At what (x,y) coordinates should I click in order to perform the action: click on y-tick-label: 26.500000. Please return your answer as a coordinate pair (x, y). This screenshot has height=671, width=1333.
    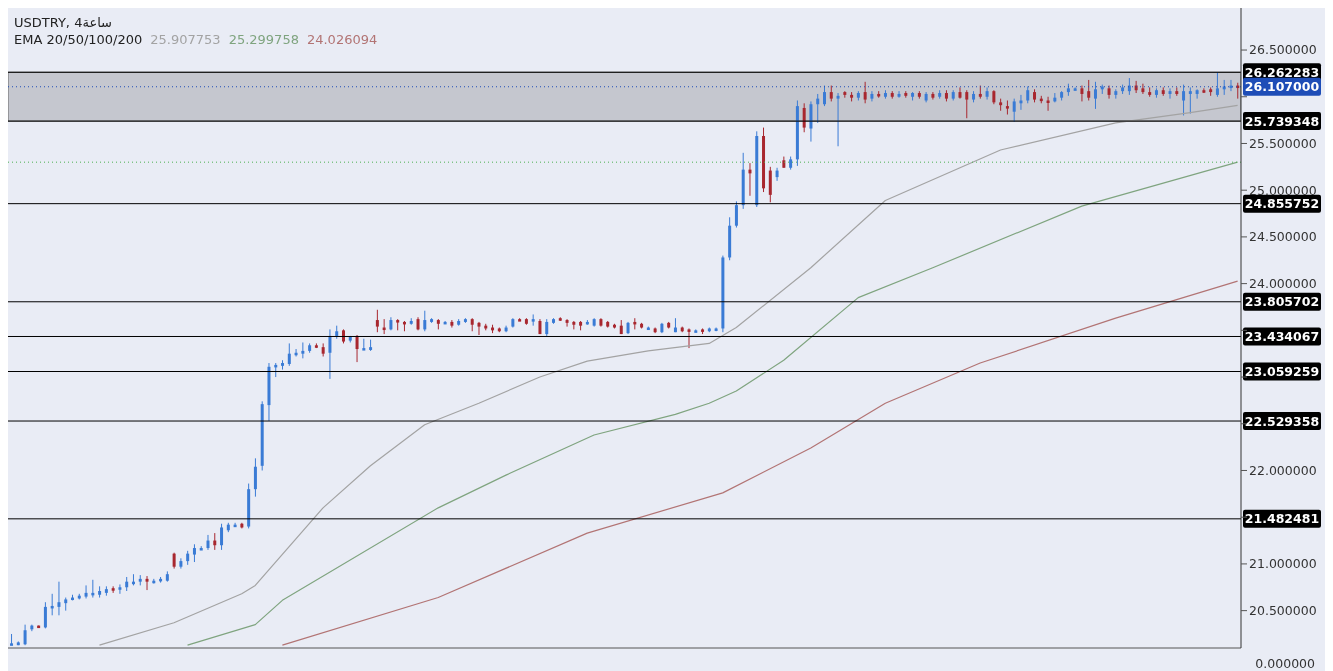
    Looking at the image, I should click on (1283, 50).